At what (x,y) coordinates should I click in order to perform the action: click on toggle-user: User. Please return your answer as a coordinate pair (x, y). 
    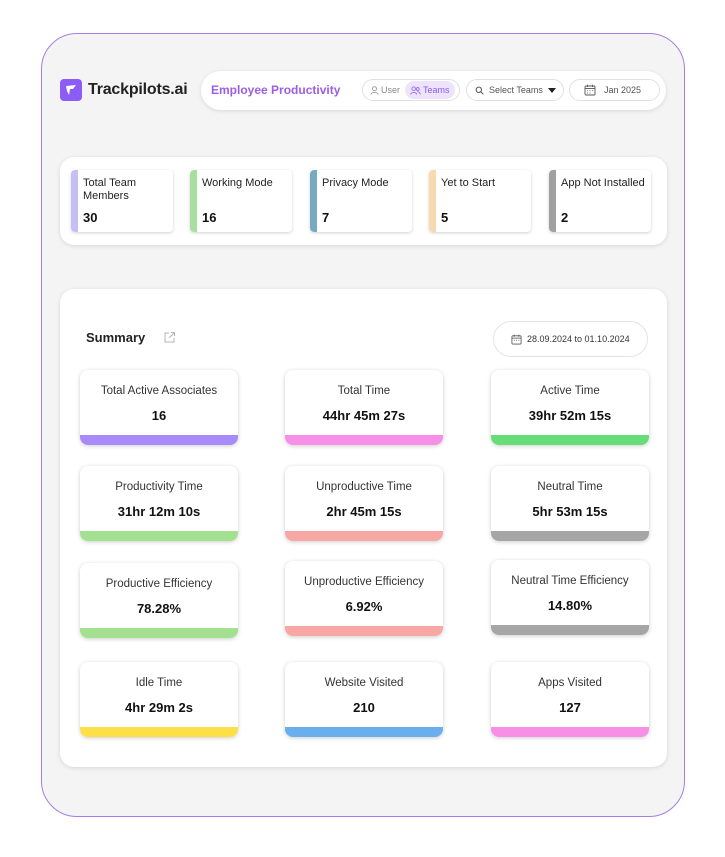
    Looking at the image, I should click on (385, 90).